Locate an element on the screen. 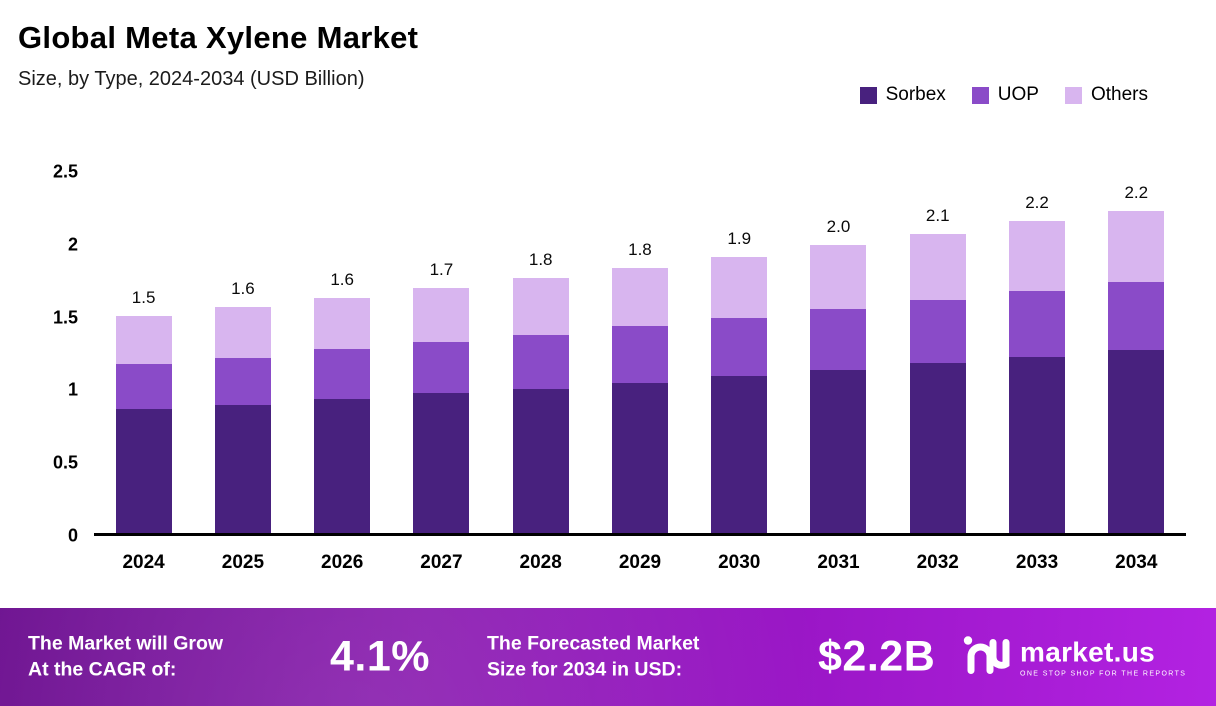  forecast-value: $2.2B is located at coordinates (877, 656).